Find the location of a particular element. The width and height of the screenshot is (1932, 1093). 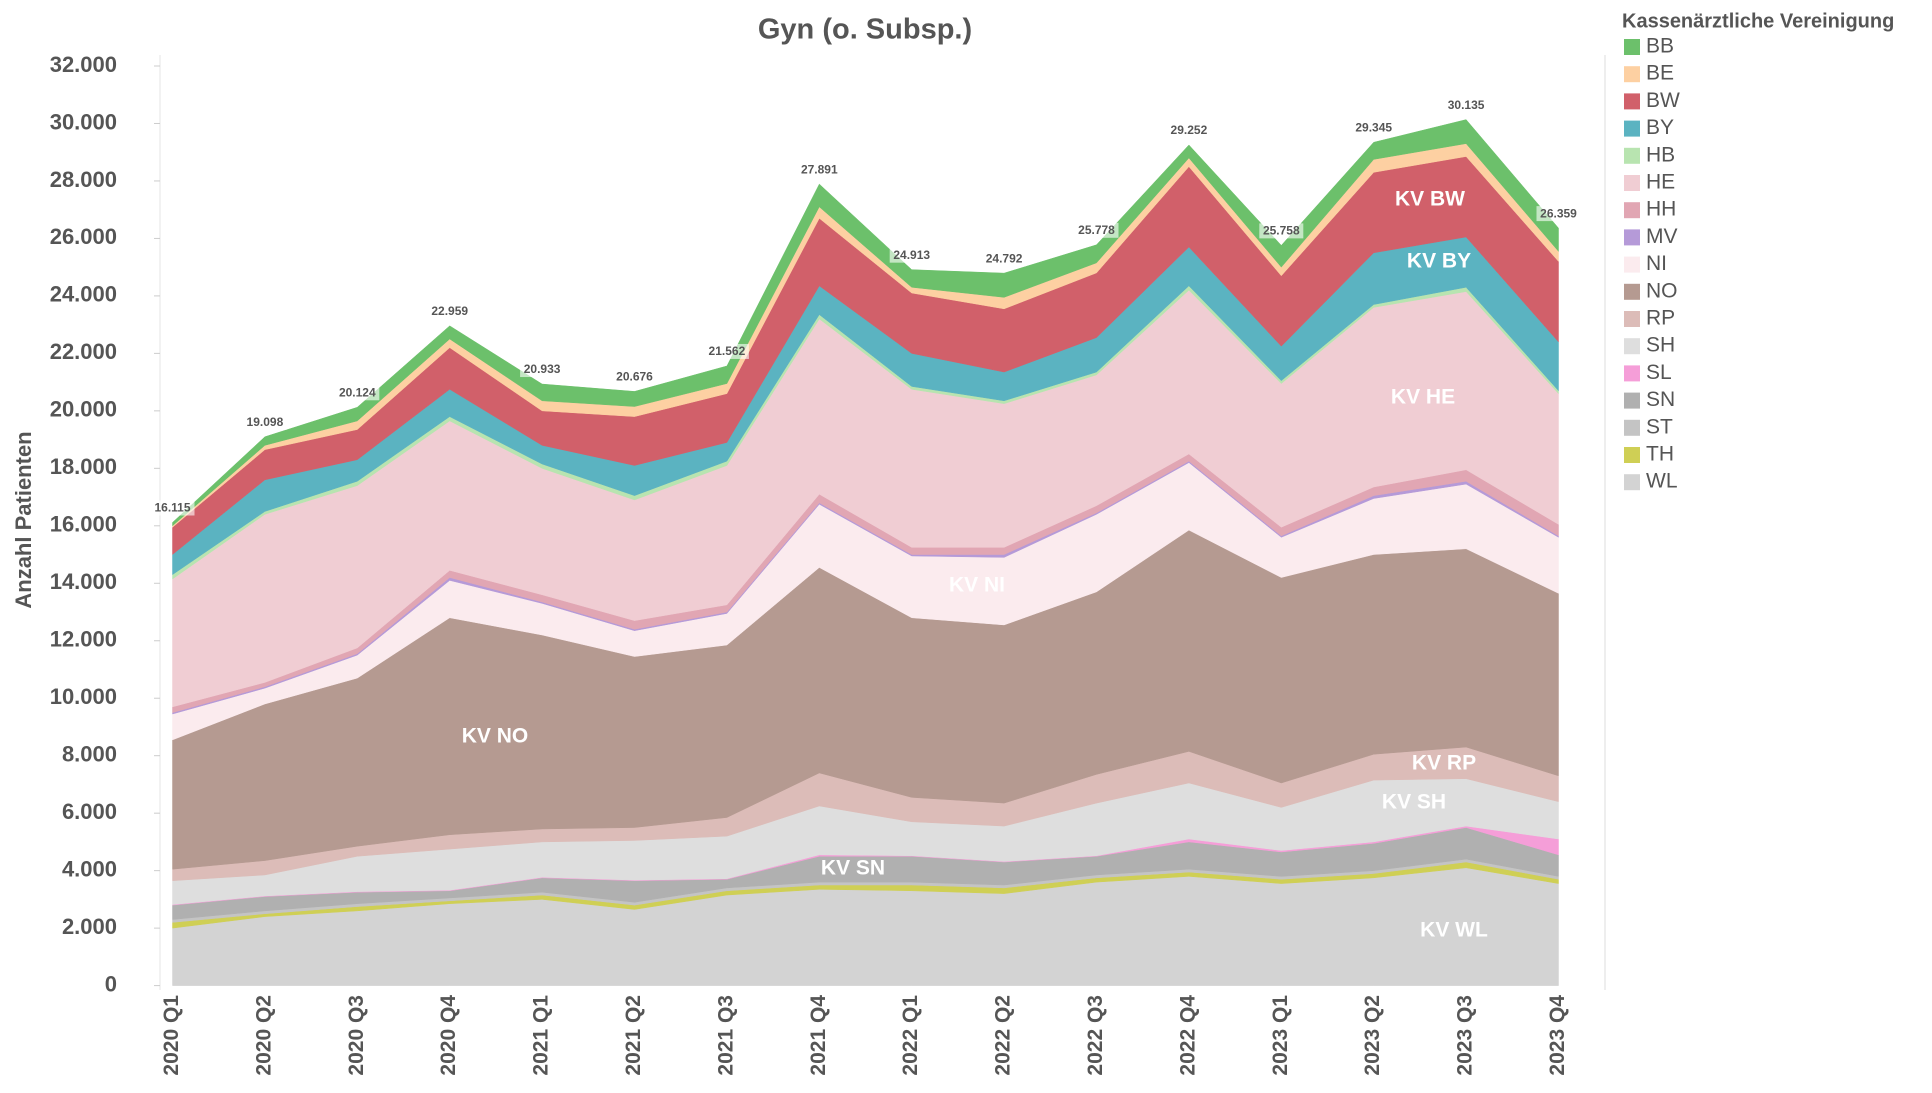

total-label: 20.676 is located at coordinates (634, 377).